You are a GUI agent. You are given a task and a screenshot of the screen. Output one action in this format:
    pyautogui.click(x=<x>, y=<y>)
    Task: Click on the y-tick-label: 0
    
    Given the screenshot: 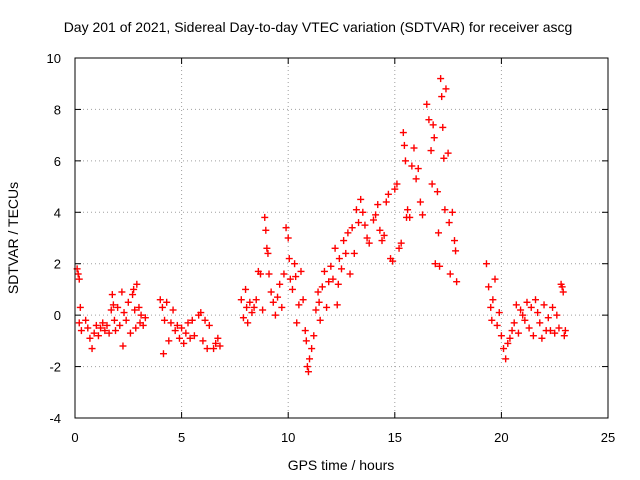 What is the action you would take?
    pyautogui.click(x=57, y=315)
    